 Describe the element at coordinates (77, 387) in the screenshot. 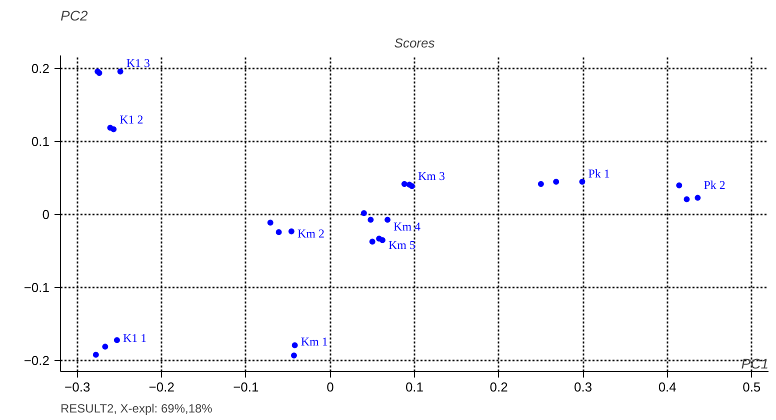

I see `x-tick-label: −0.3` at that location.